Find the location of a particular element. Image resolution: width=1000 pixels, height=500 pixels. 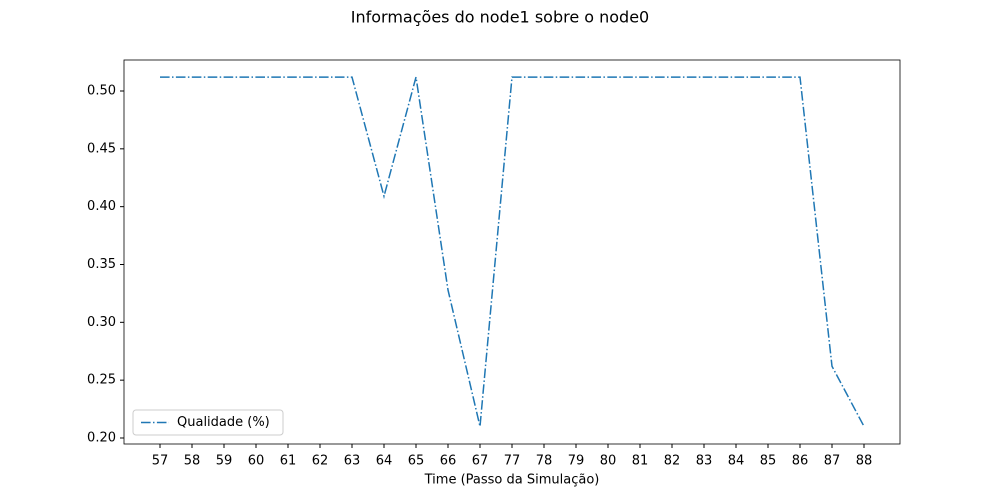

legend-box is located at coordinates (208, 422).